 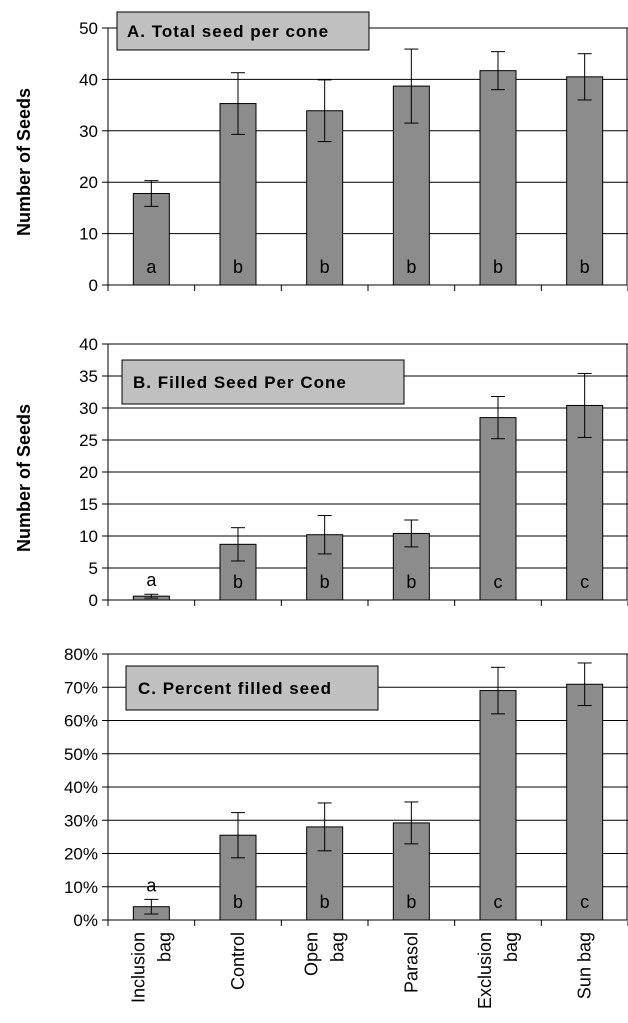 What do you see at coordinates (228, 31) in the screenshot?
I see `chart-title: A. Total seed per cone` at bounding box center [228, 31].